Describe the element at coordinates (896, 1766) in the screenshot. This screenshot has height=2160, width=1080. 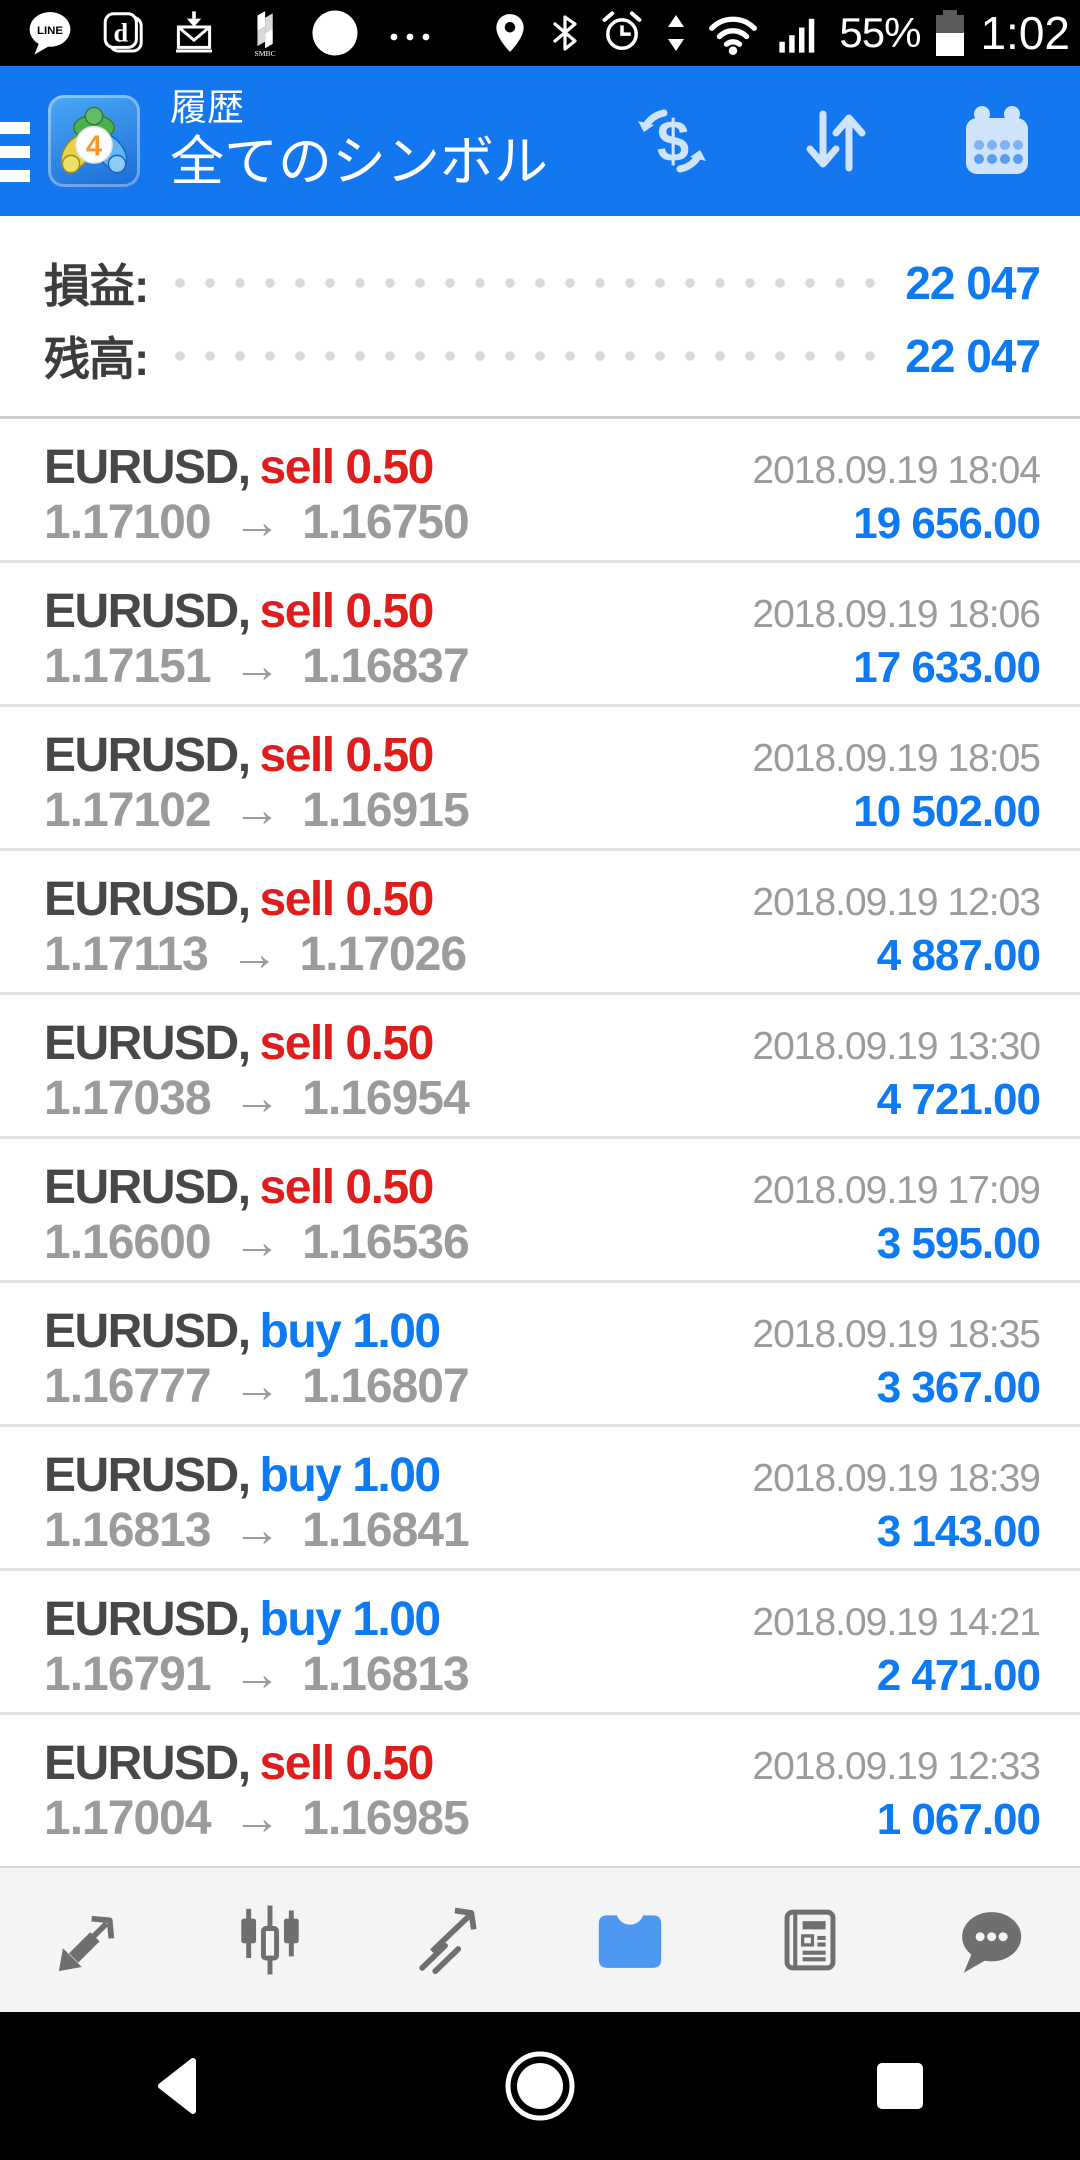
I see `trade-datetime: 2018.09.19 12:33` at that location.